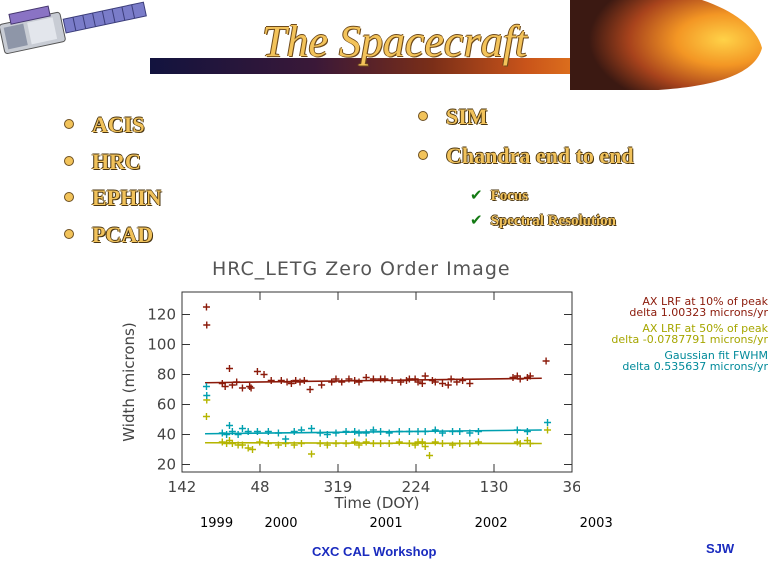  What do you see at coordinates (716, 355) in the screenshot?
I see `legend-label: Gaussian fit FWHM` at bounding box center [716, 355].